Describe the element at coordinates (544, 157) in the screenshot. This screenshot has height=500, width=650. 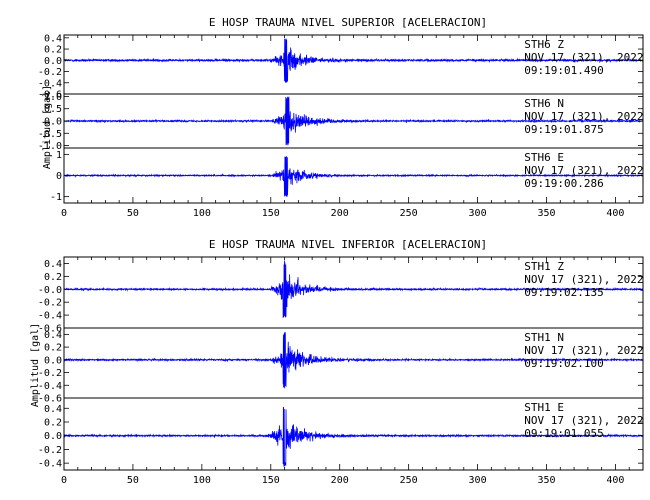
I see `station-component-label: STH6 E` at that location.